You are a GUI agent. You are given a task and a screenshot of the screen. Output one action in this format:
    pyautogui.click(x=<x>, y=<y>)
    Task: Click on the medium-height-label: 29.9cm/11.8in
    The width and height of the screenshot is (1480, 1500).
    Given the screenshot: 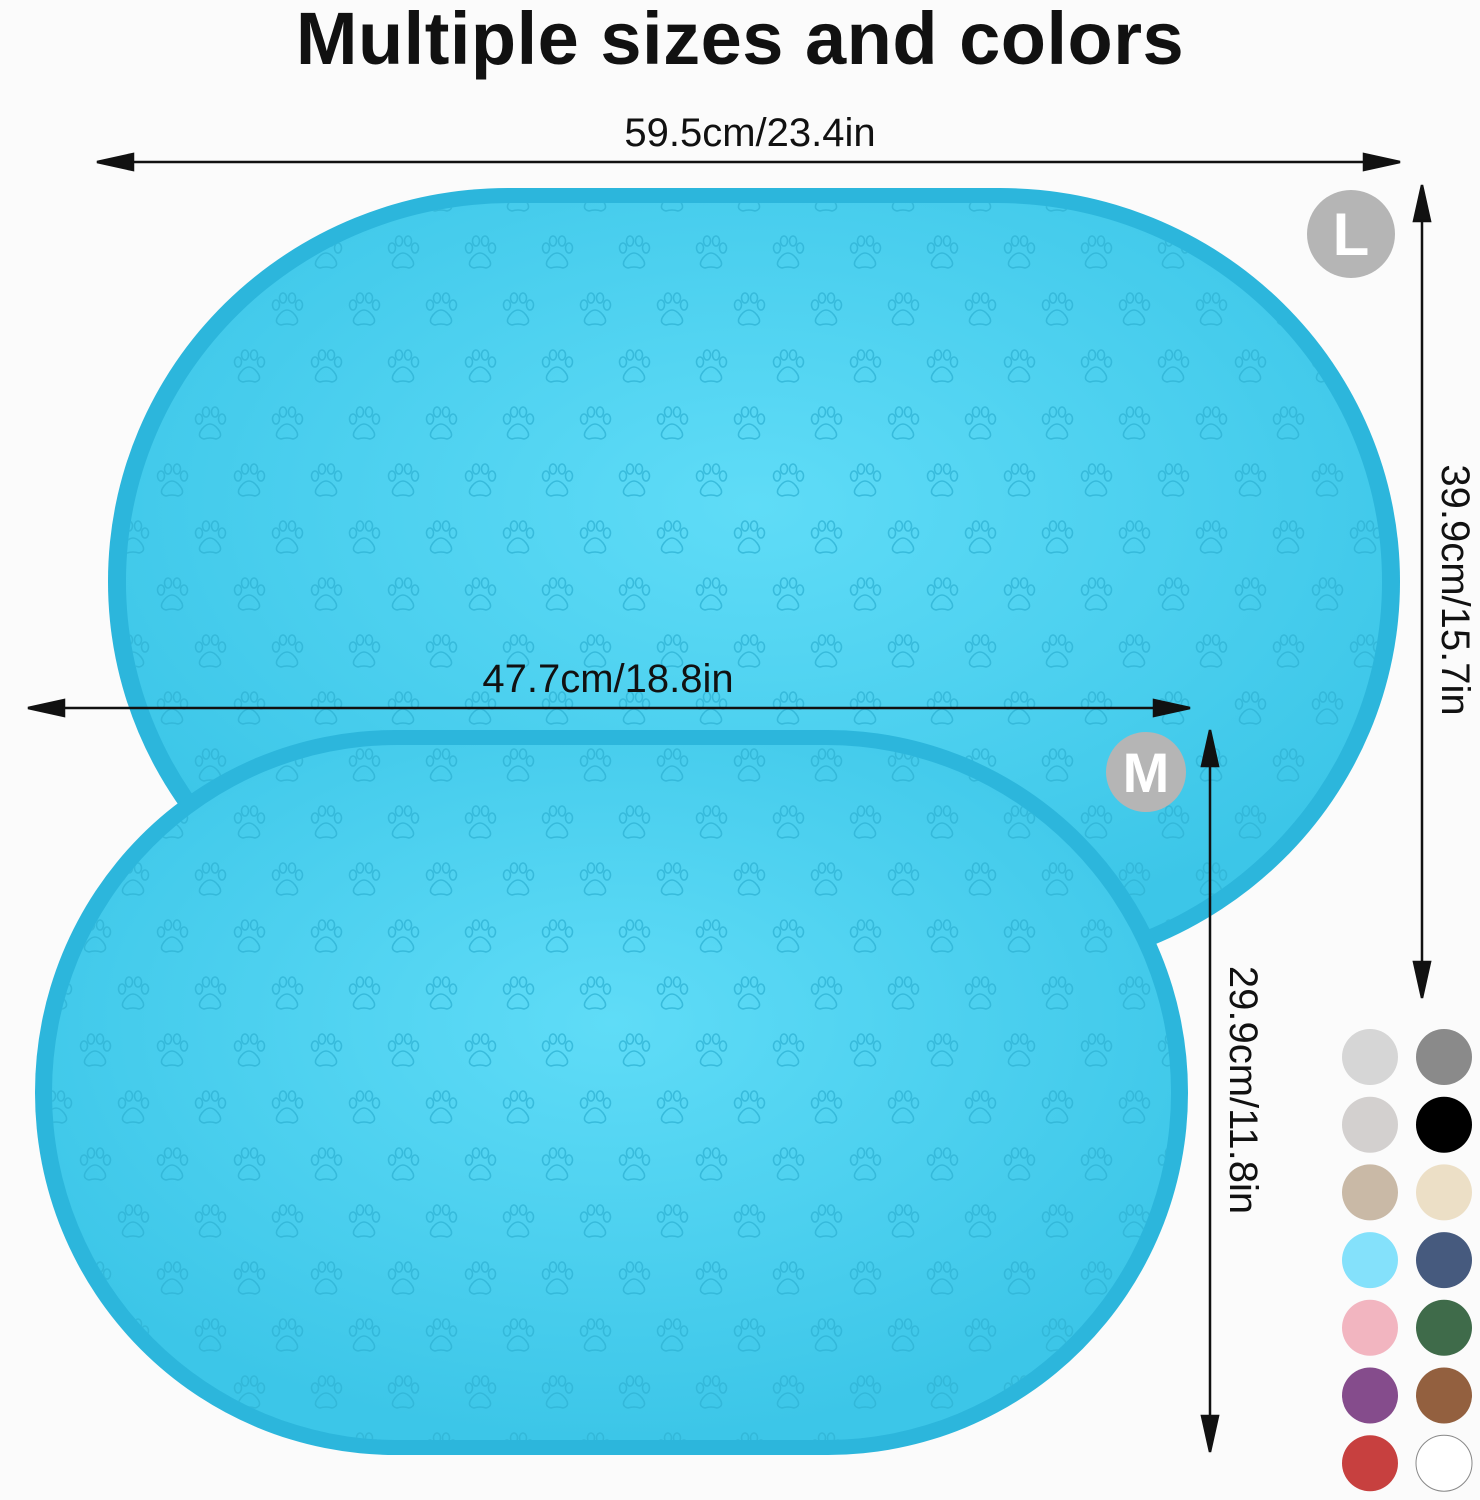 What is the action you would take?
    pyautogui.click(x=1243, y=1090)
    